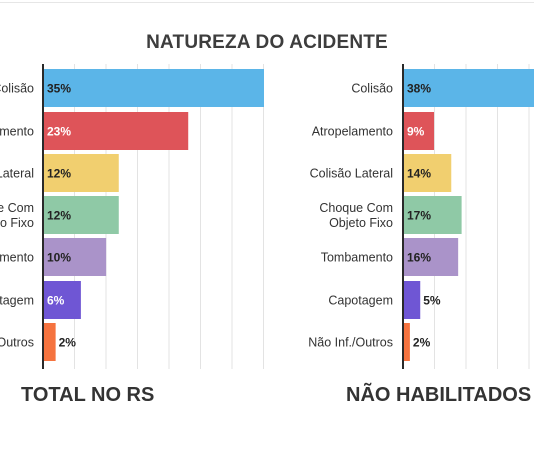 The height and width of the screenshot is (450, 534). What do you see at coordinates (267, 42) in the screenshot?
I see `chart-title: NATUREZA DO ACIDENTE` at bounding box center [267, 42].